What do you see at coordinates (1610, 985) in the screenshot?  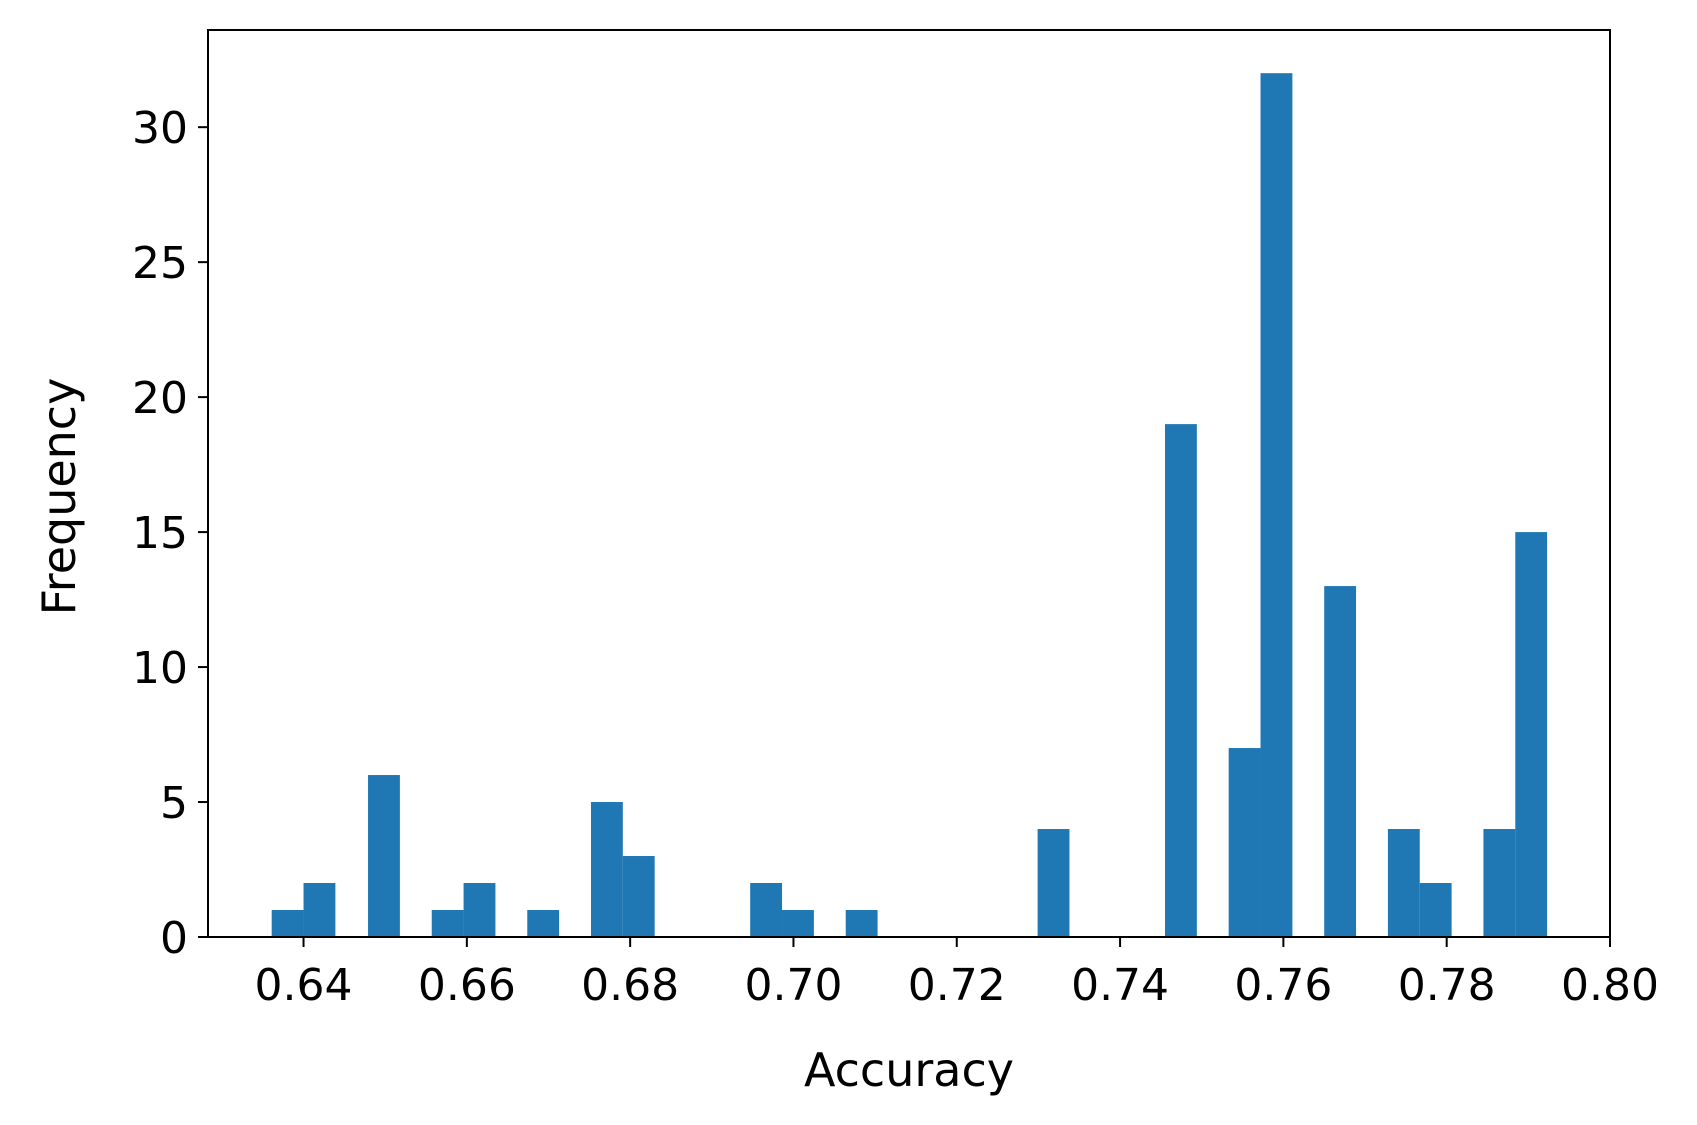 I see `x-tick-label: 0.80` at bounding box center [1610, 985].